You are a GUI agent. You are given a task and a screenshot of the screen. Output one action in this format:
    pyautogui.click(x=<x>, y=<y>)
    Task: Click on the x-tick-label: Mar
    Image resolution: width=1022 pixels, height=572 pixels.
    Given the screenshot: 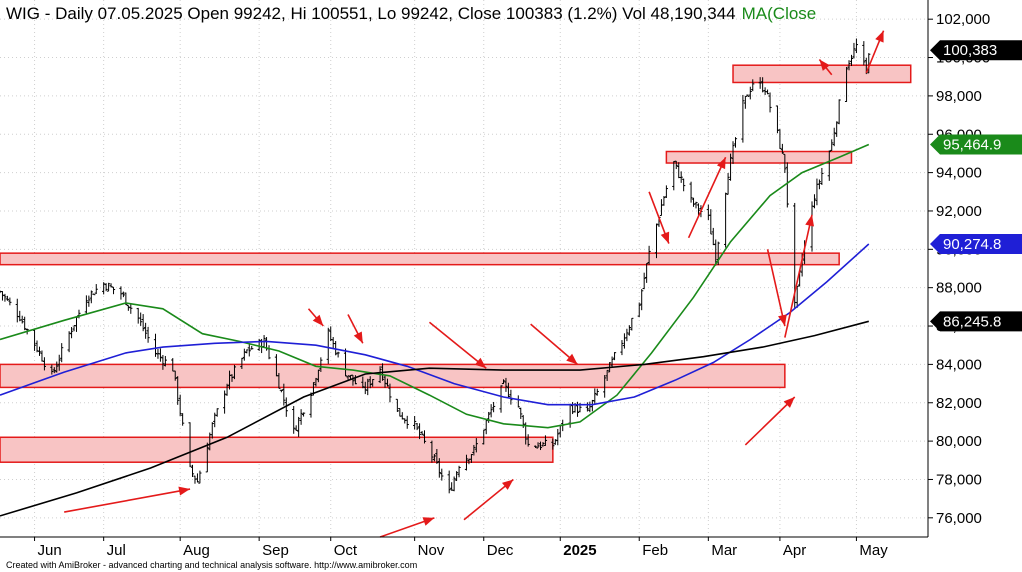 What is the action you would take?
    pyautogui.click(x=724, y=550)
    